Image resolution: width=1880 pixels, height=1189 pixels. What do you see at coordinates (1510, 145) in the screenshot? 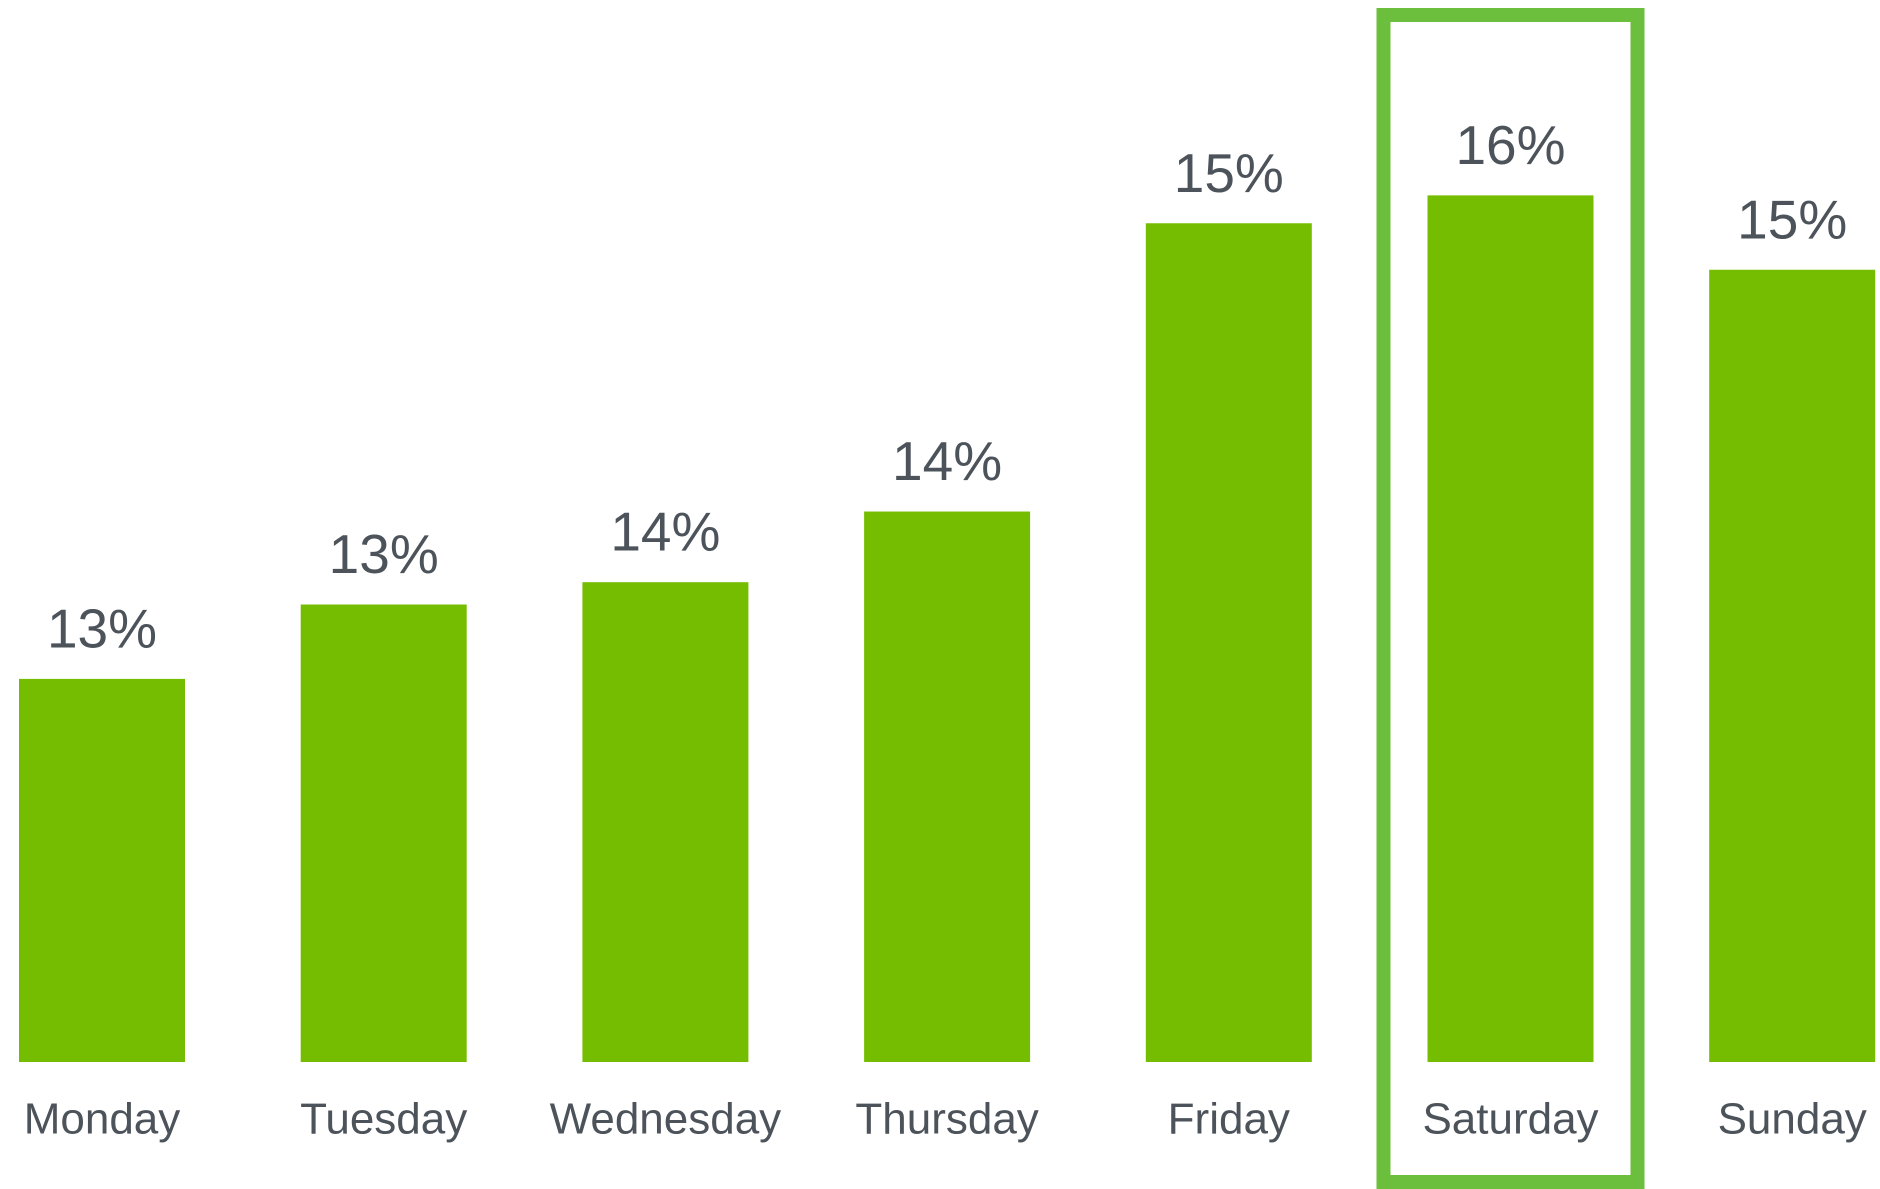
I see `value-label: 16%` at bounding box center [1510, 145].